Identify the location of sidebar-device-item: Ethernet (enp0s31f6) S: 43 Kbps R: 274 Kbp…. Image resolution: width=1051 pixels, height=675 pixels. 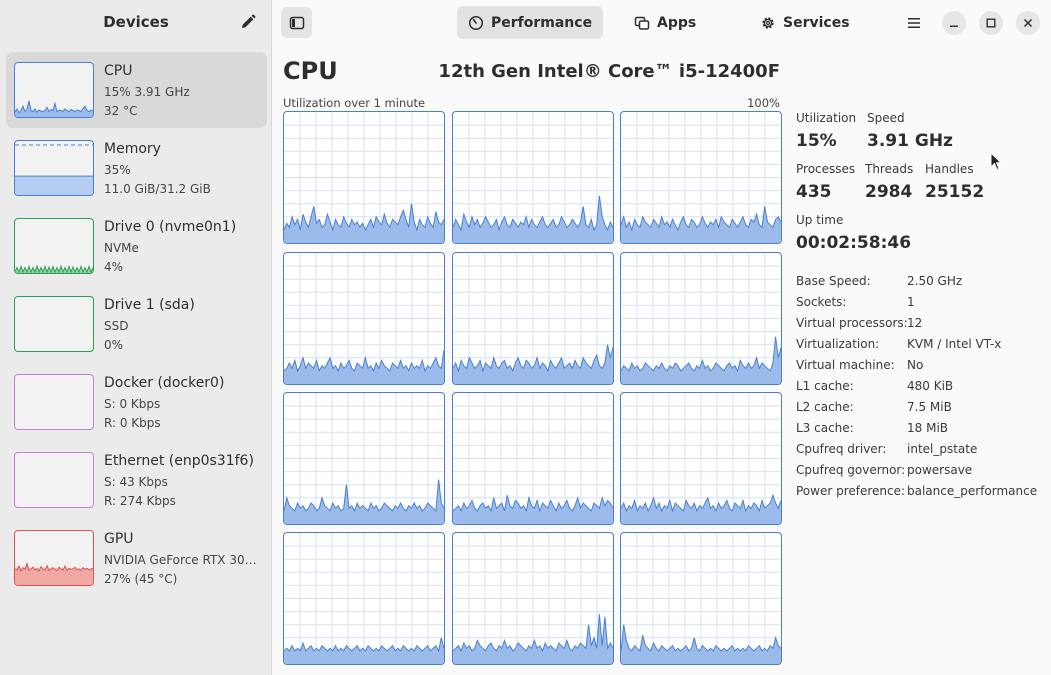
(136, 480).